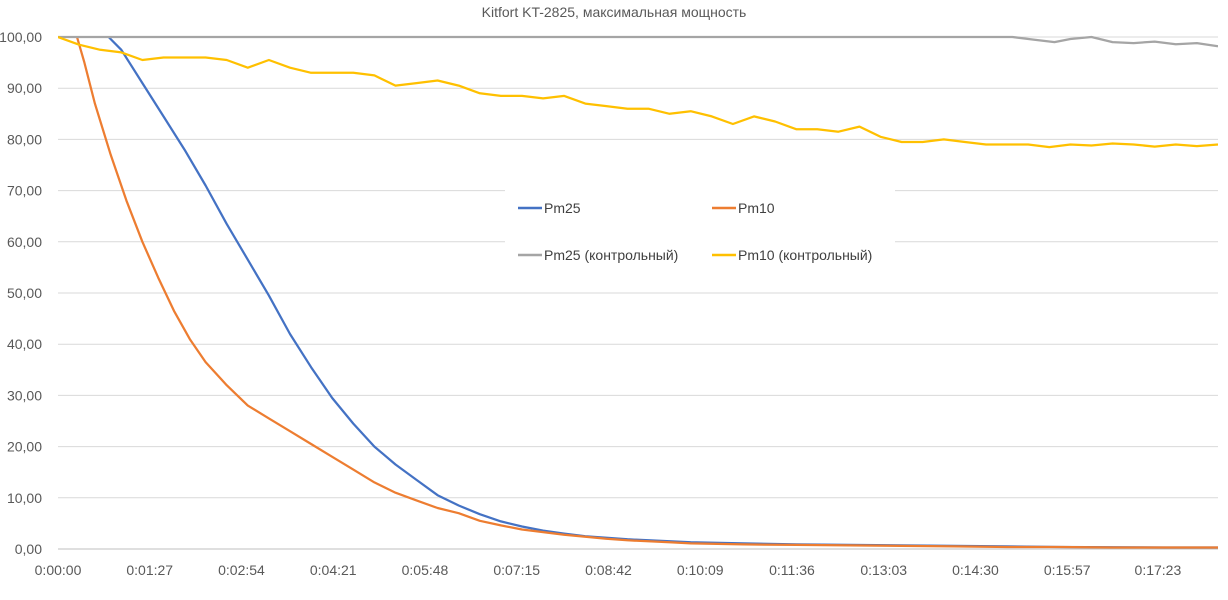 The width and height of the screenshot is (1228, 600). Describe the element at coordinates (611, 255) in the screenshot. I see `legend-label-2: Pm25 (контрольный)` at that location.